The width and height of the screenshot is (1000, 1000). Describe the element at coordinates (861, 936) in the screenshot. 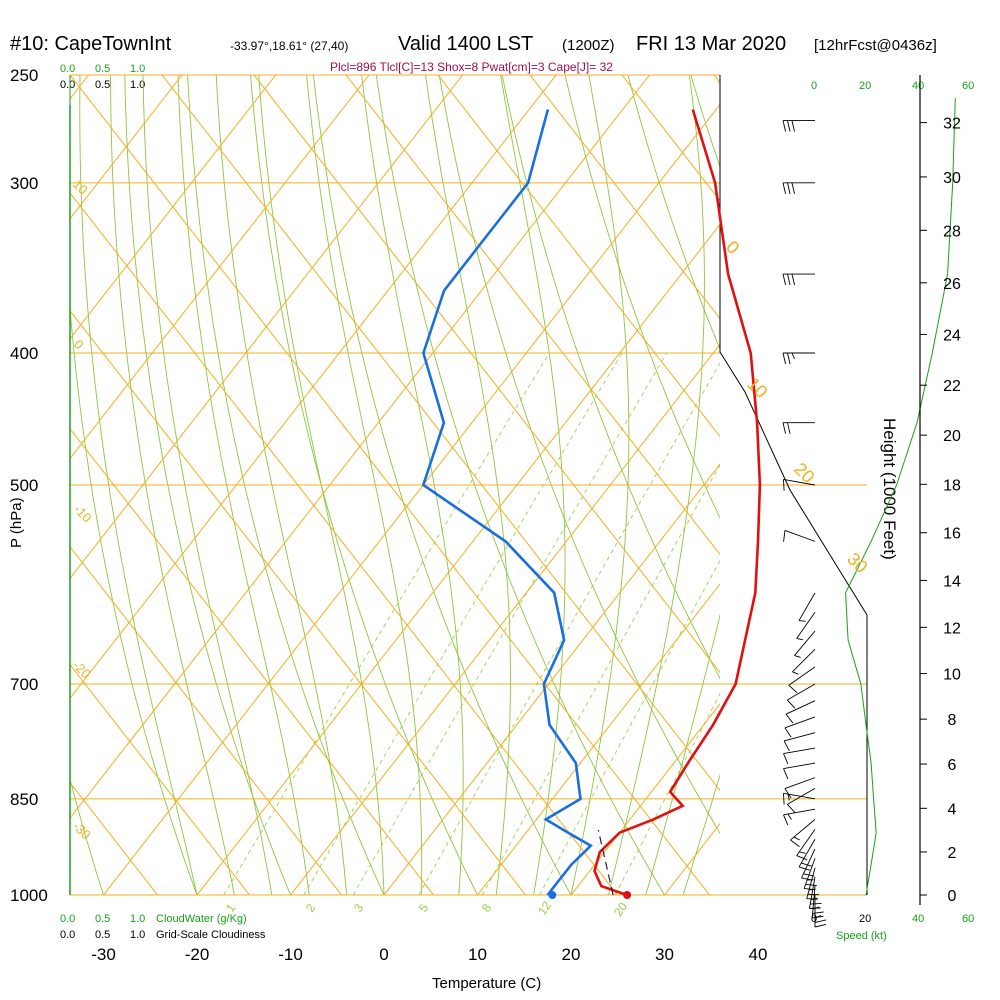

I see `speed-label: Speed (kt)` at that location.